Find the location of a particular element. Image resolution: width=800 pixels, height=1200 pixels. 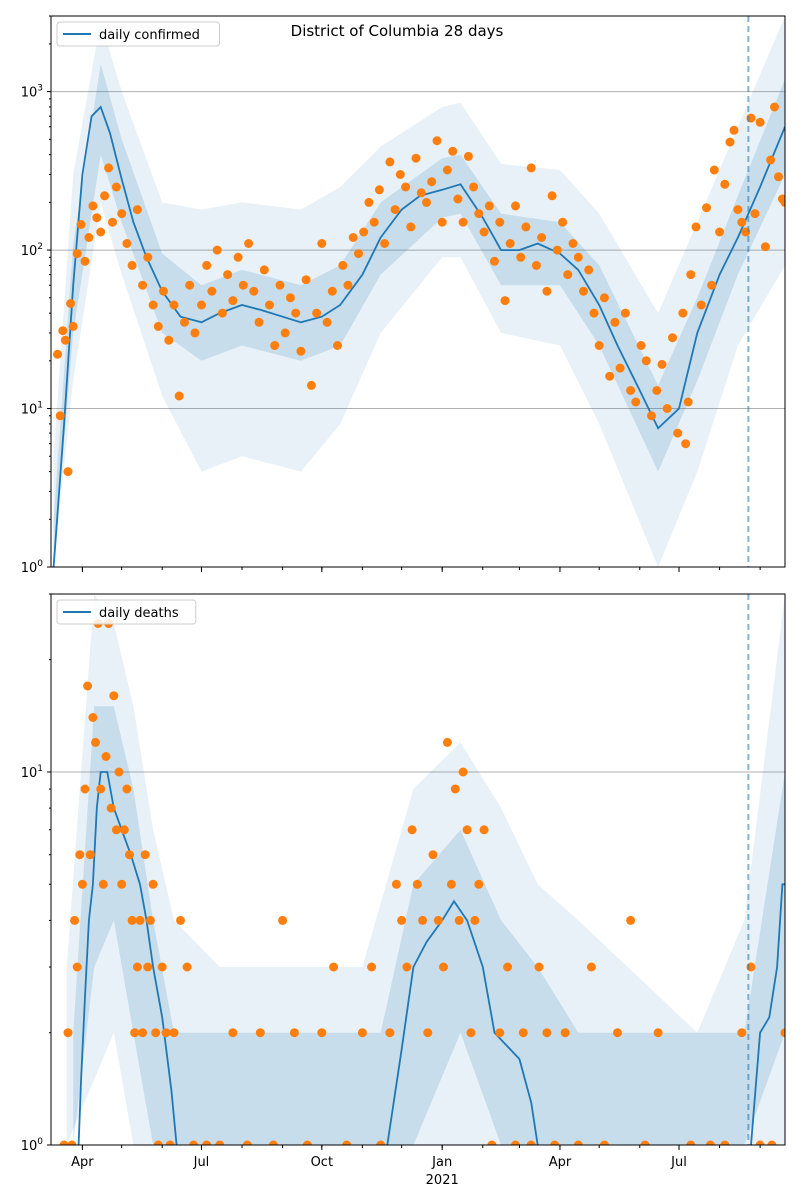

y-tick-label: 10¹ is located at coordinates (32, 409).